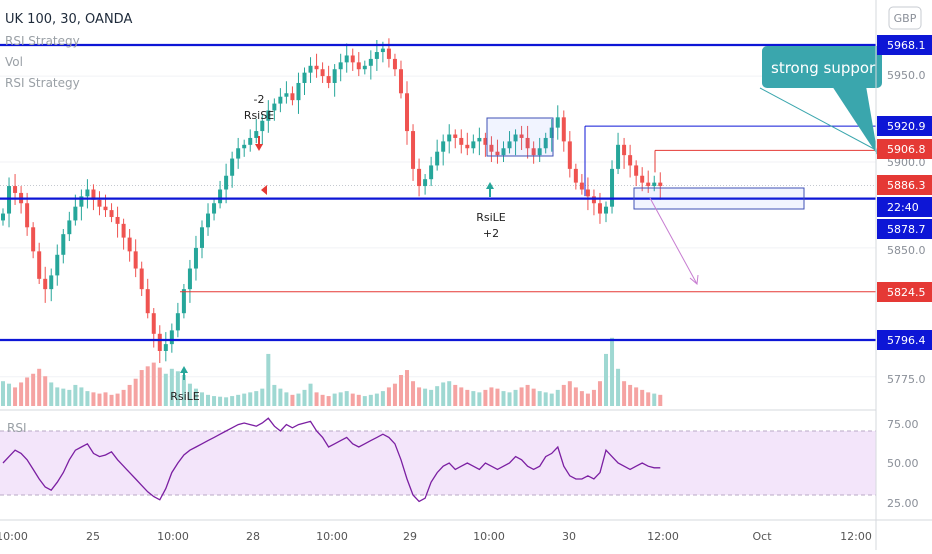  Describe the element at coordinates (259, 144) in the screenshot. I see `signal-short: -2 RsiSE` at that location.